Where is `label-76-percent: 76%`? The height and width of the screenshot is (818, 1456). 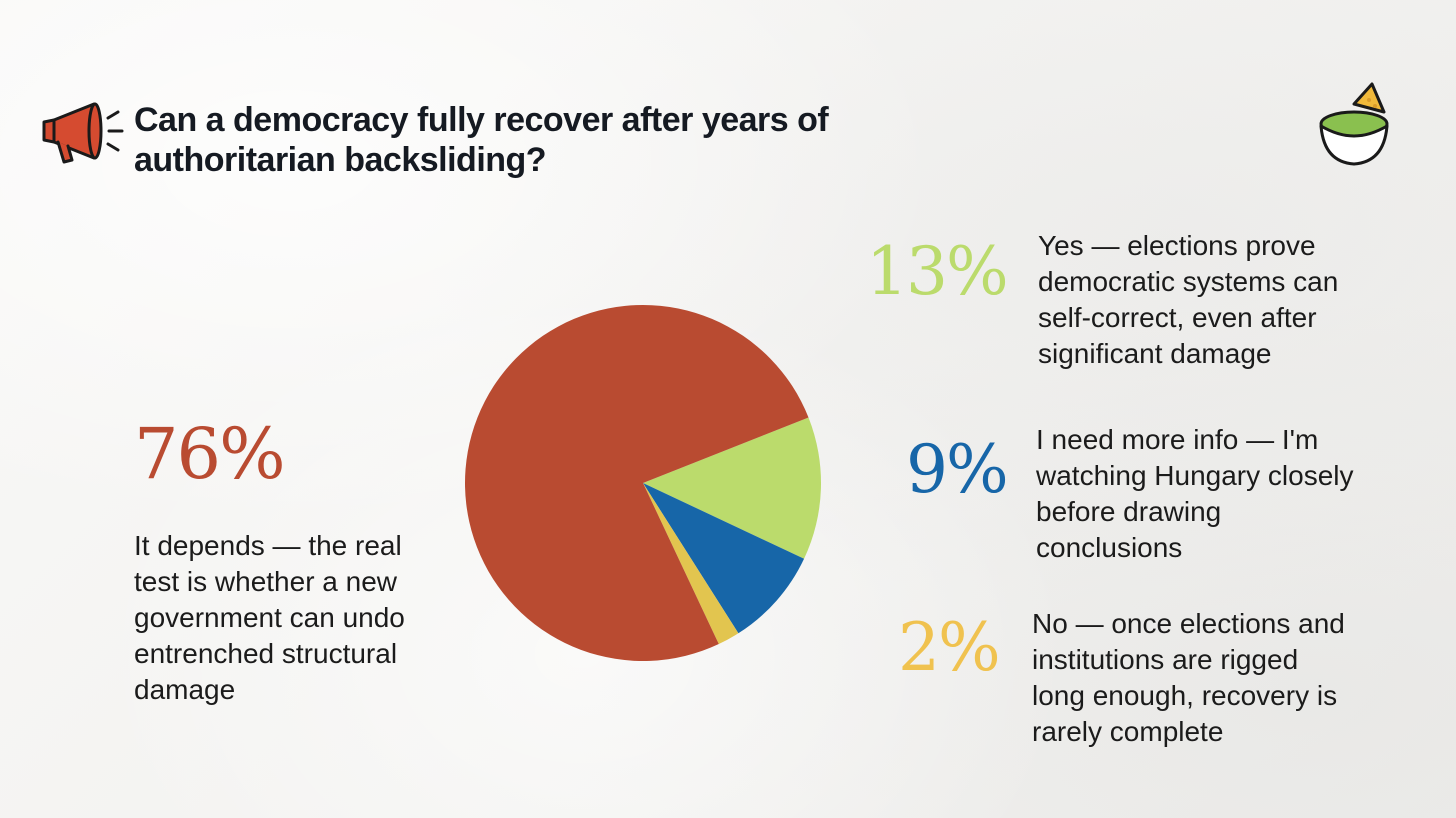 label-76-percent: 76% is located at coordinates (210, 454).